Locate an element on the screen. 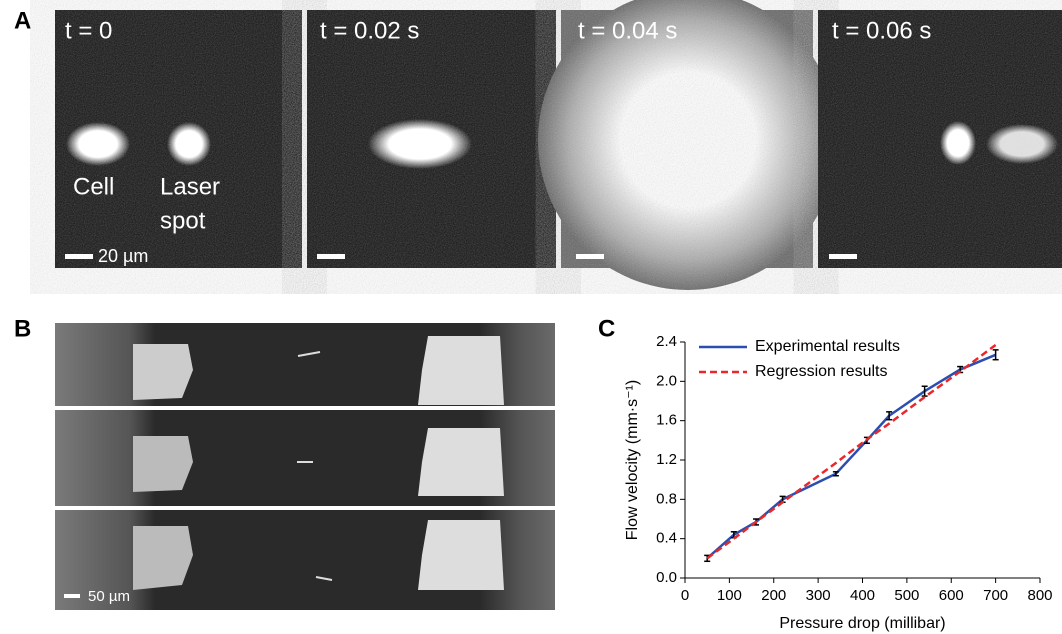 The width and height of the screenshot is (1062, 634). frame: t = 0.06 s is located at coordinates (940, 139).